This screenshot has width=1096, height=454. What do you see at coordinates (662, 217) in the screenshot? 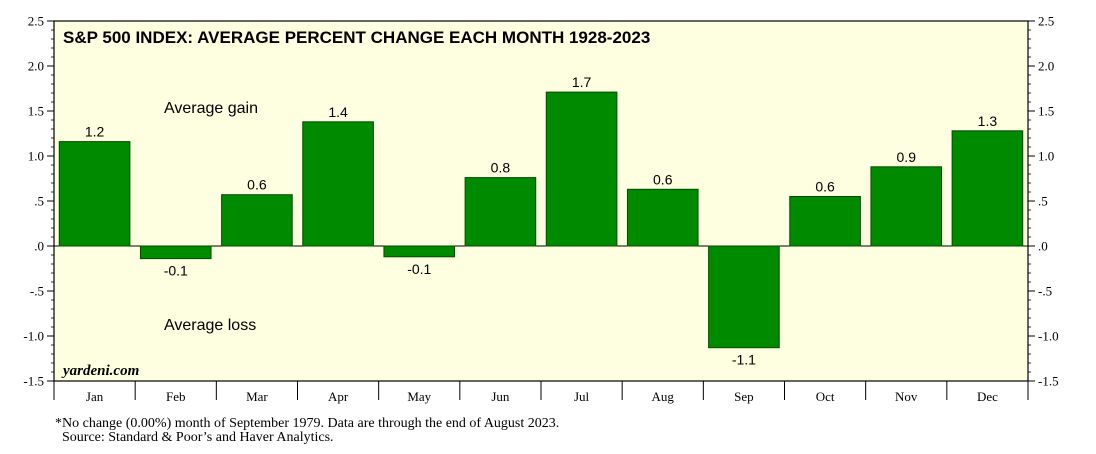
I see `bar-aug` at bounding box center [662, 217].